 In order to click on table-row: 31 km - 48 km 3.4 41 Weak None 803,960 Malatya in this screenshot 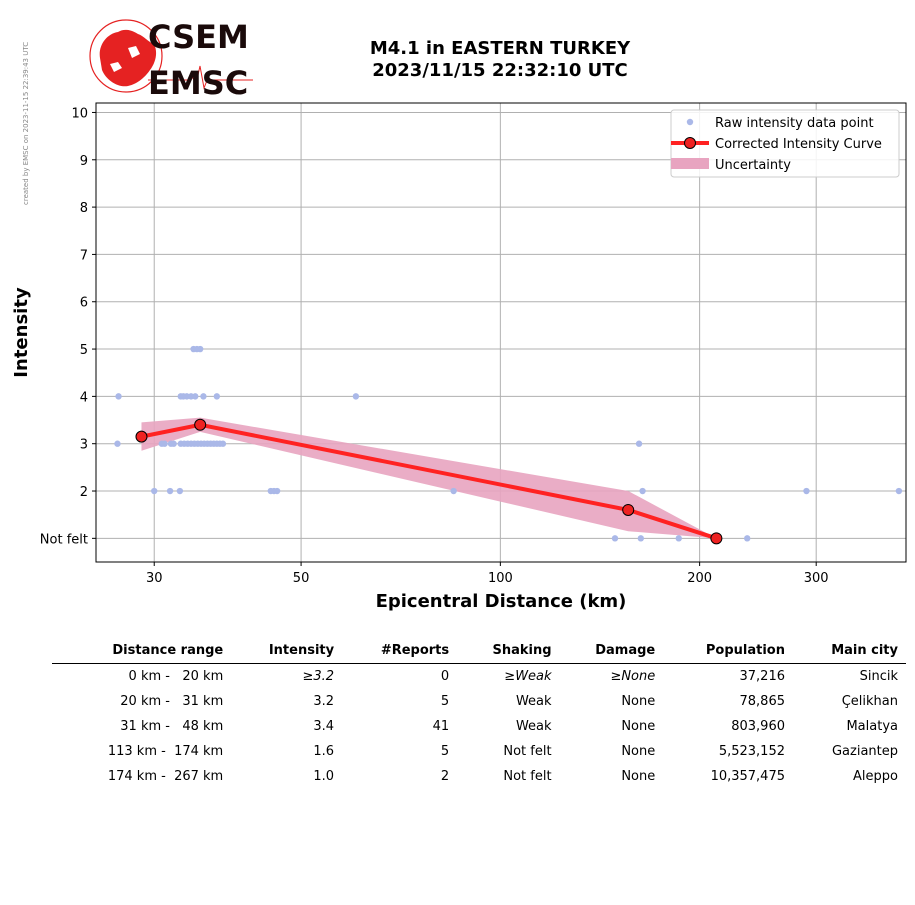, I will do `click(479, 726)`.